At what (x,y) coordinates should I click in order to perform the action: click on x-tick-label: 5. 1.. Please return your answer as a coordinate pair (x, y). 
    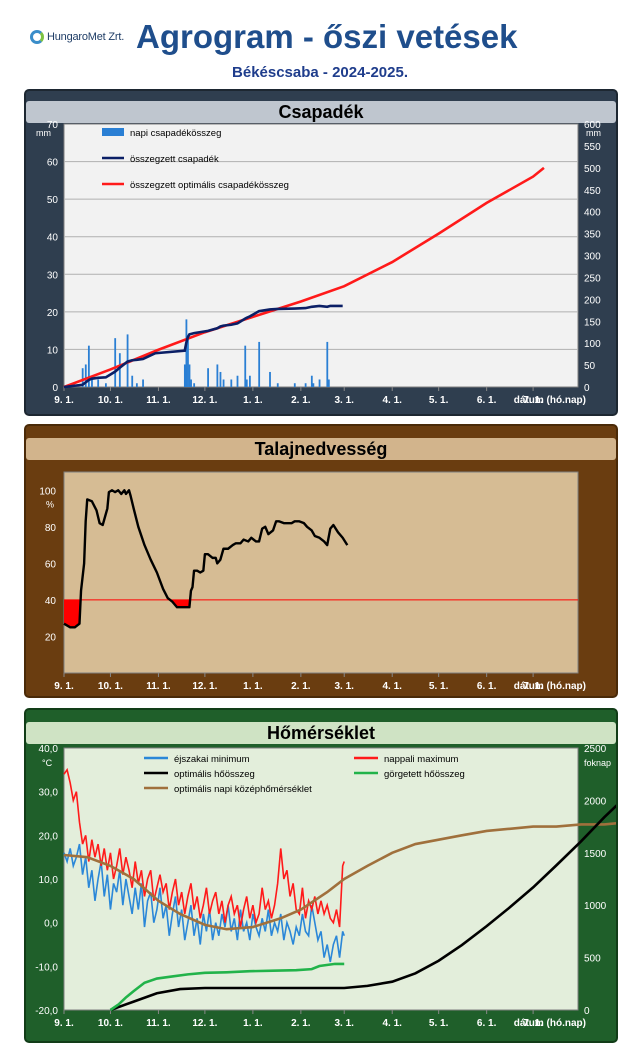
    Looking at the image, I should click on (439, 686).